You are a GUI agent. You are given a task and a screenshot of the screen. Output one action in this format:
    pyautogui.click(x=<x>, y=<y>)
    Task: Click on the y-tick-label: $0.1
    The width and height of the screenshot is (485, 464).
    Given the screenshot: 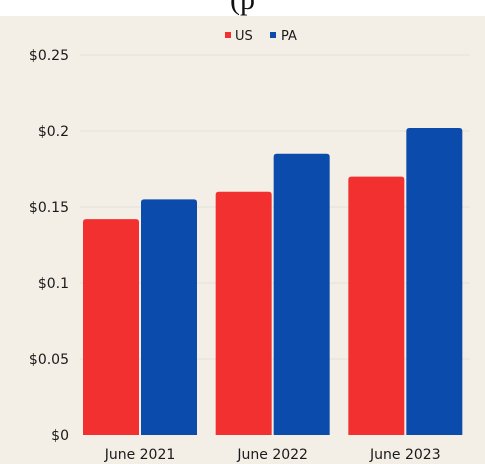 What is the action you would take?
    pyautogui.click(x=53, y=284)
    